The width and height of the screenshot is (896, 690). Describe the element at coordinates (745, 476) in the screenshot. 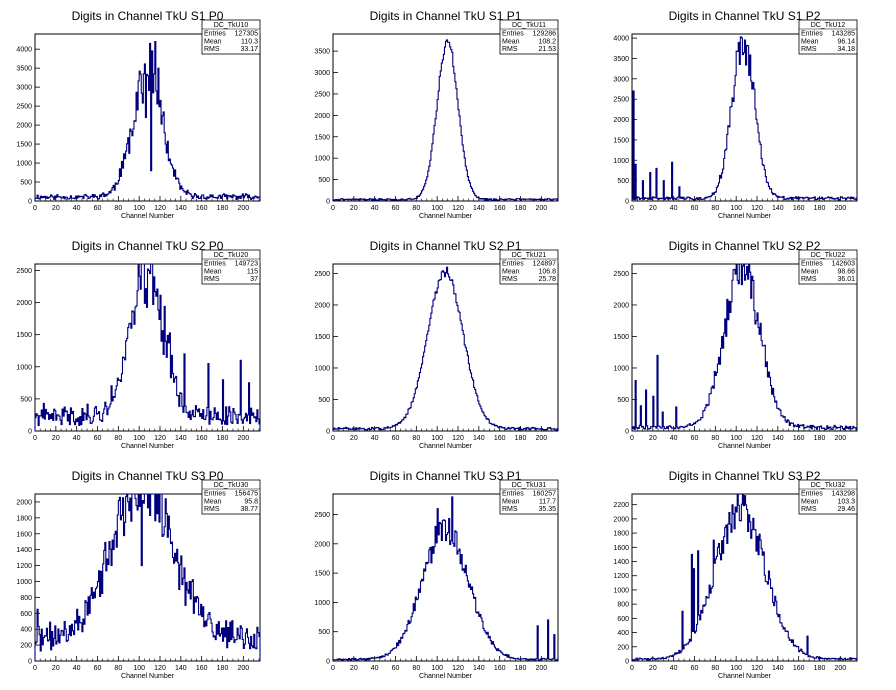

I see `chart-title: Digits in Channel TkU S3 P2` at that location.